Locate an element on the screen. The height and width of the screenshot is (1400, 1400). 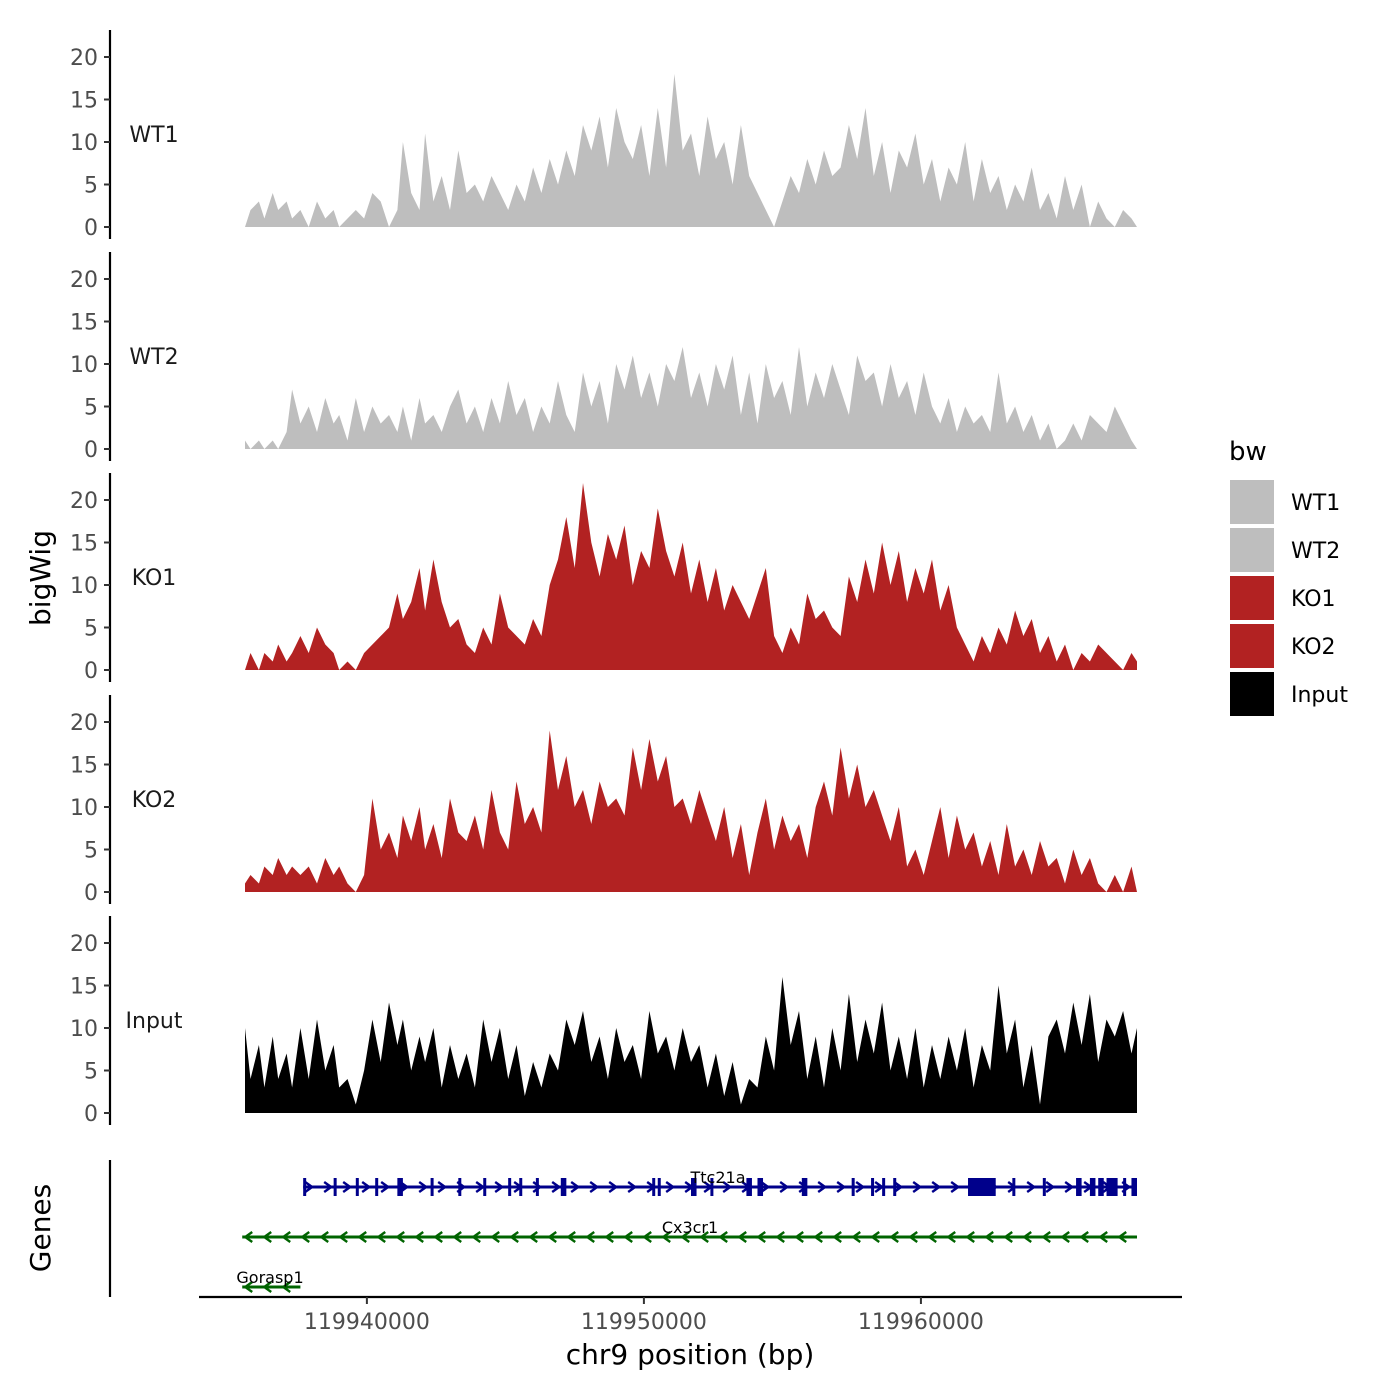
x-tick-label: 119960000 is located at coordinates (921, 1322).